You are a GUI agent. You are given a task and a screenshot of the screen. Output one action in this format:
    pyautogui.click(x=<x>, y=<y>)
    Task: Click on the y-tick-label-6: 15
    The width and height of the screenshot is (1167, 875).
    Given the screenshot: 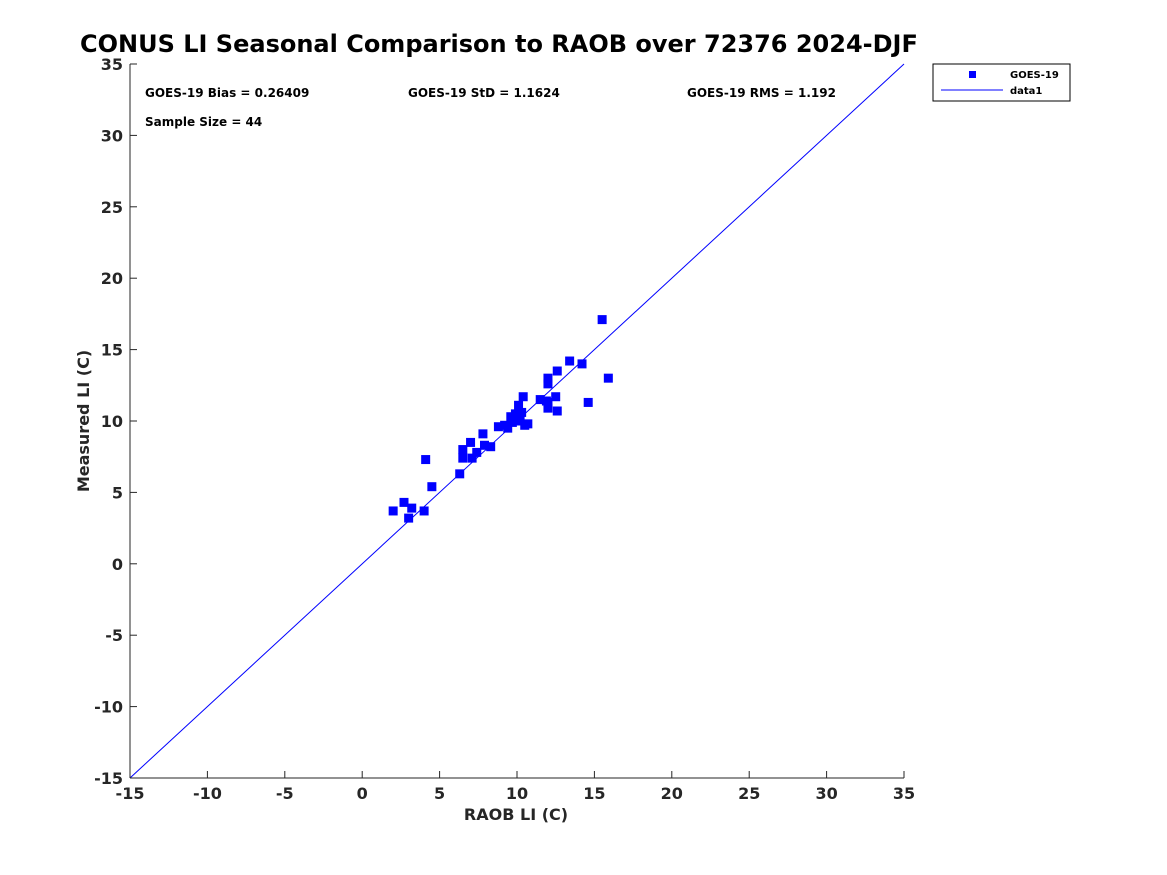 What is the action you would take?
    pyautogui.click(x=112, y=350)
    